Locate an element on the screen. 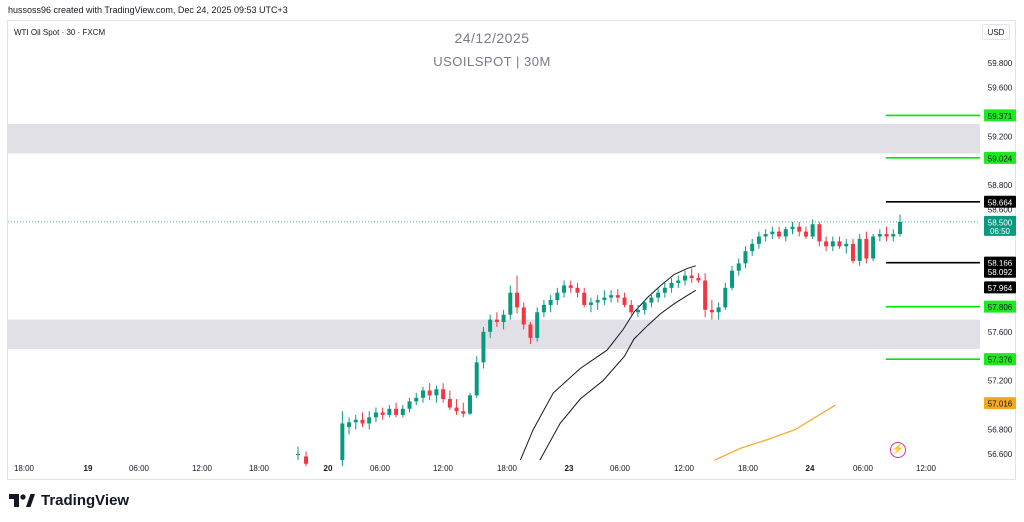 The image size is (1024, 522). symbol-title: USOILSPOT | 30M is located at coordinates (492, 61).